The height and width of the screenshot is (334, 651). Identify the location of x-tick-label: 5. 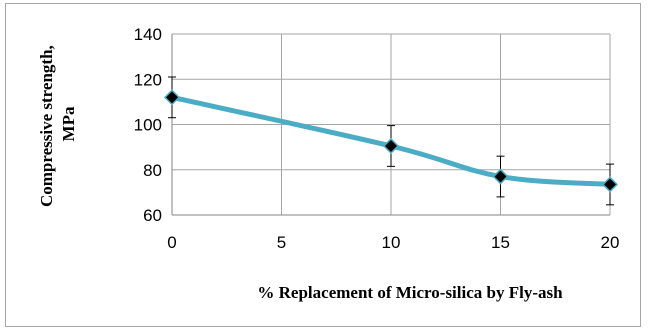
(281, 242).